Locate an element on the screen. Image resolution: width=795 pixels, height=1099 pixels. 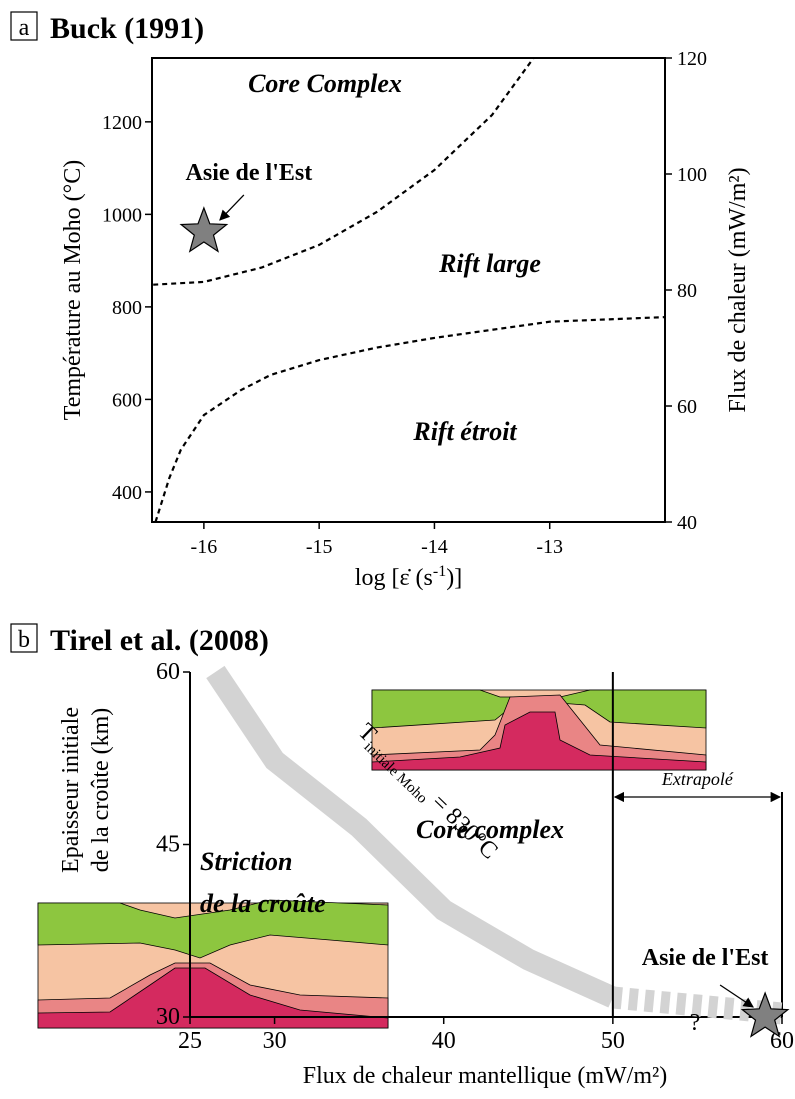
region-label: ? is located at coordinates (695, 1023).